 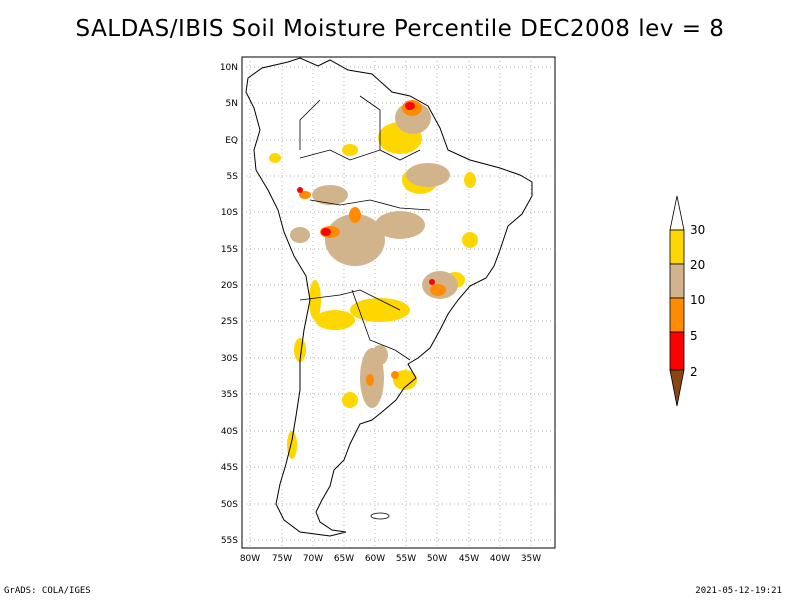 I want to click on lon-tick-label: 45W, so click(x=469, y=559).